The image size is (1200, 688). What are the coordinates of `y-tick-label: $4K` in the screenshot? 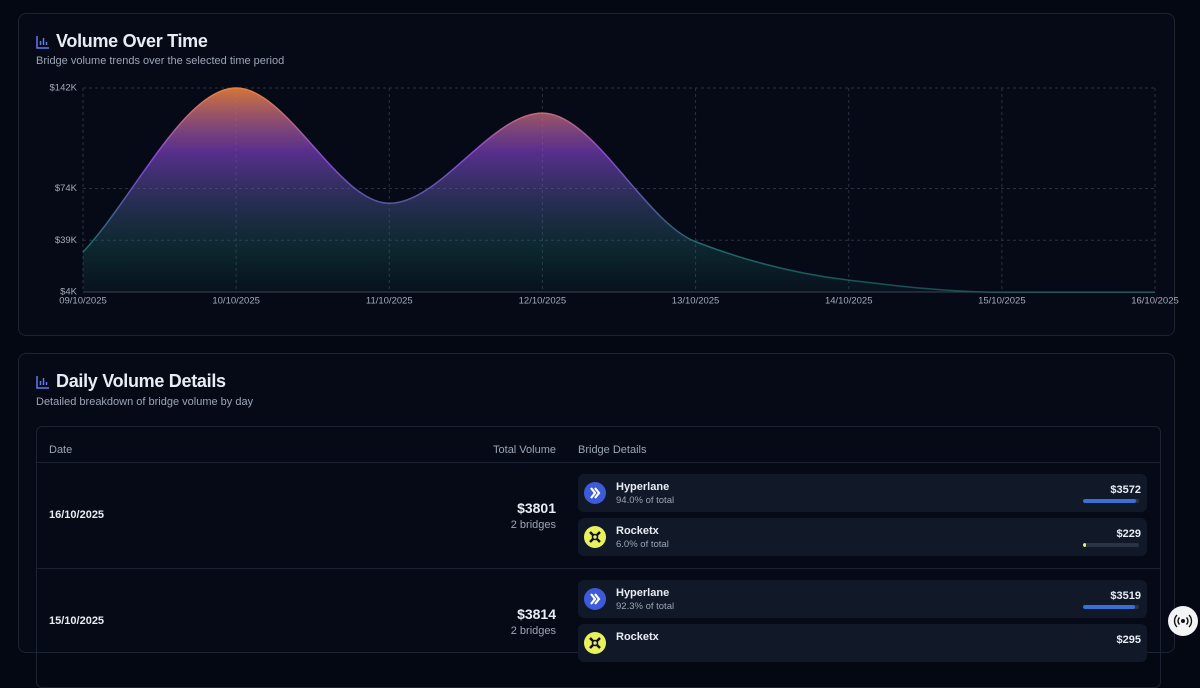 It's located at (69, 292).